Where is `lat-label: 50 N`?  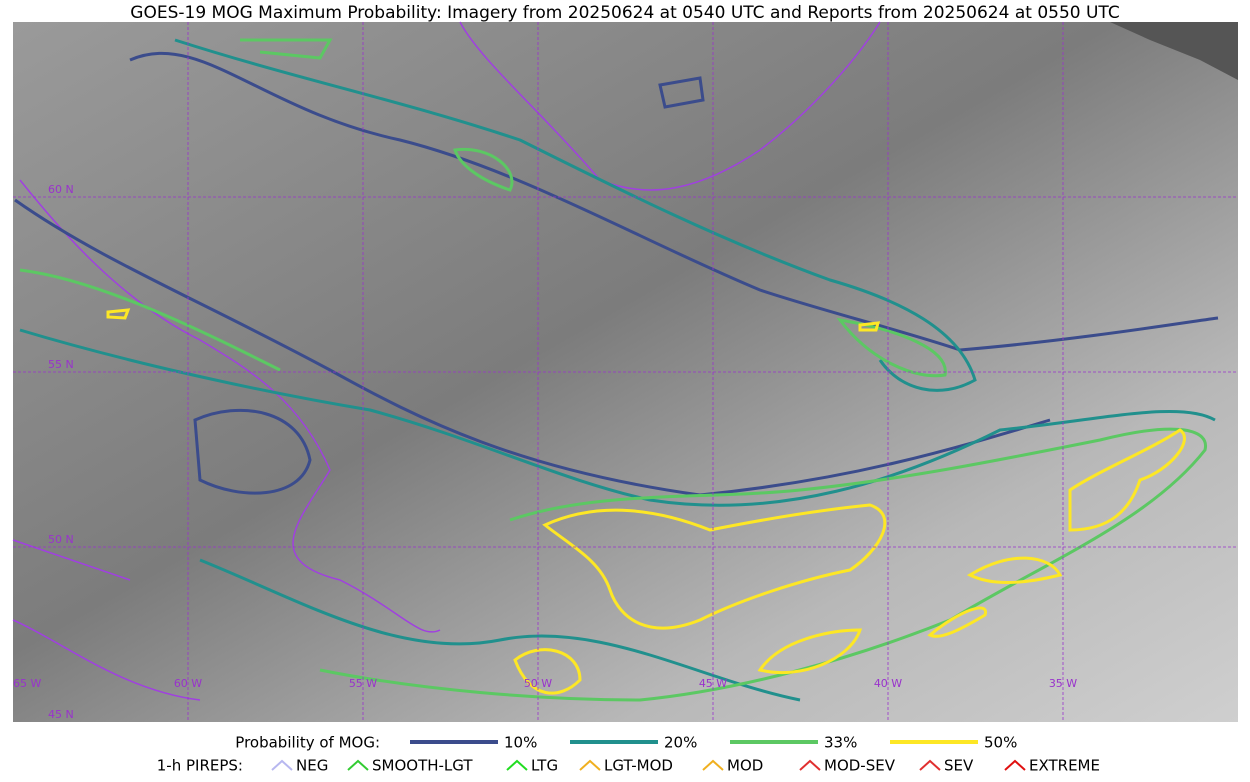 lat-label: 50 N is located at coordinates (61, 539).